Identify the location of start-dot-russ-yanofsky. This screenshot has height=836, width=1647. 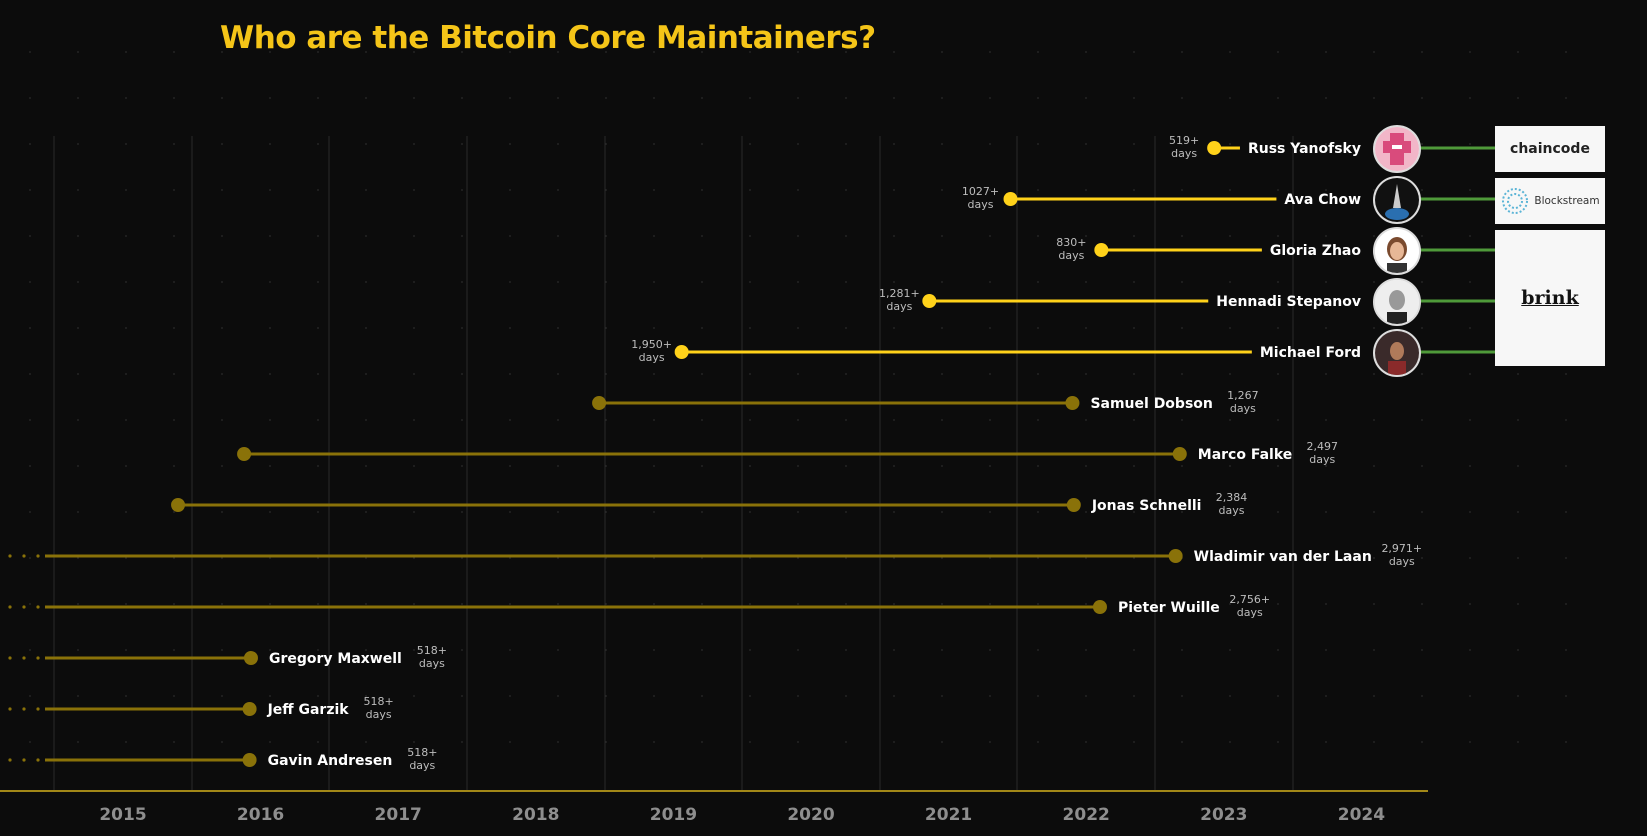
(1214, 148).